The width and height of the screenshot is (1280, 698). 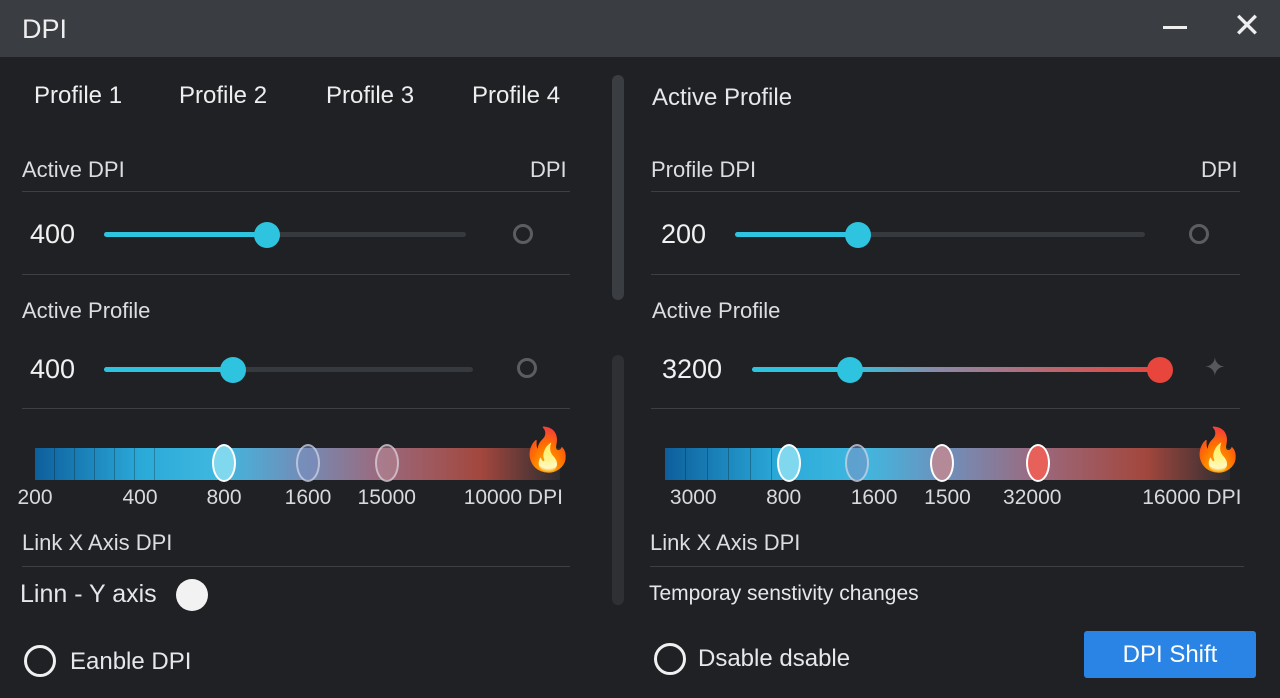 What do you see at coordinates (784, 593) in the screenshot?
I see `temporary-sensitivity-label: Temporay senstivity changes` at bounding box center [784, 593].